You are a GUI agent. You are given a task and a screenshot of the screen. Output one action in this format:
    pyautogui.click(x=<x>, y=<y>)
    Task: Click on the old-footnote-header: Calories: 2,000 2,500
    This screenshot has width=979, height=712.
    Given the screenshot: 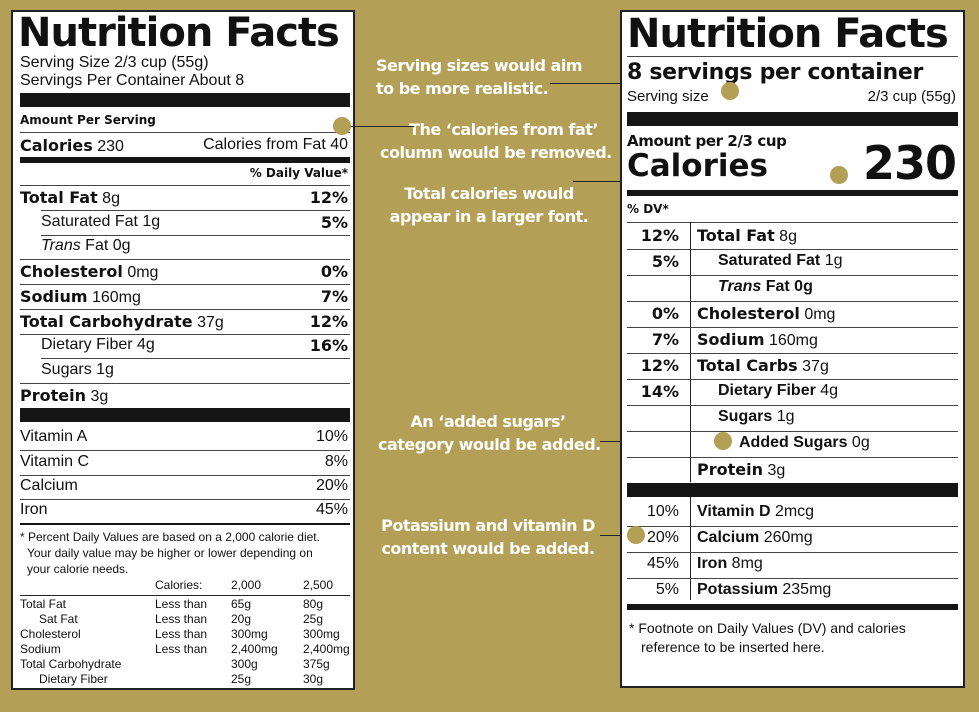 What is the action you would take?
    pyautogui.click(x=244, y=585)
    